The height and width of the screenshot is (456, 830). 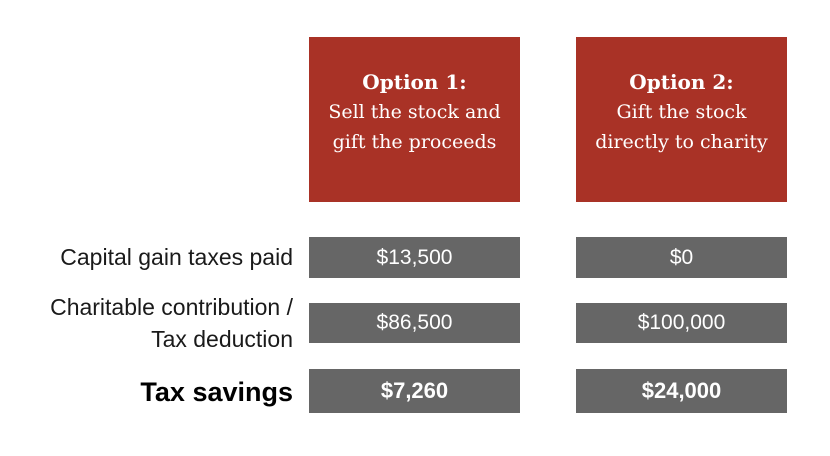 I want to click on row-label-capital-gain: Capital gain taxes paid, so click(x=176, y=257).